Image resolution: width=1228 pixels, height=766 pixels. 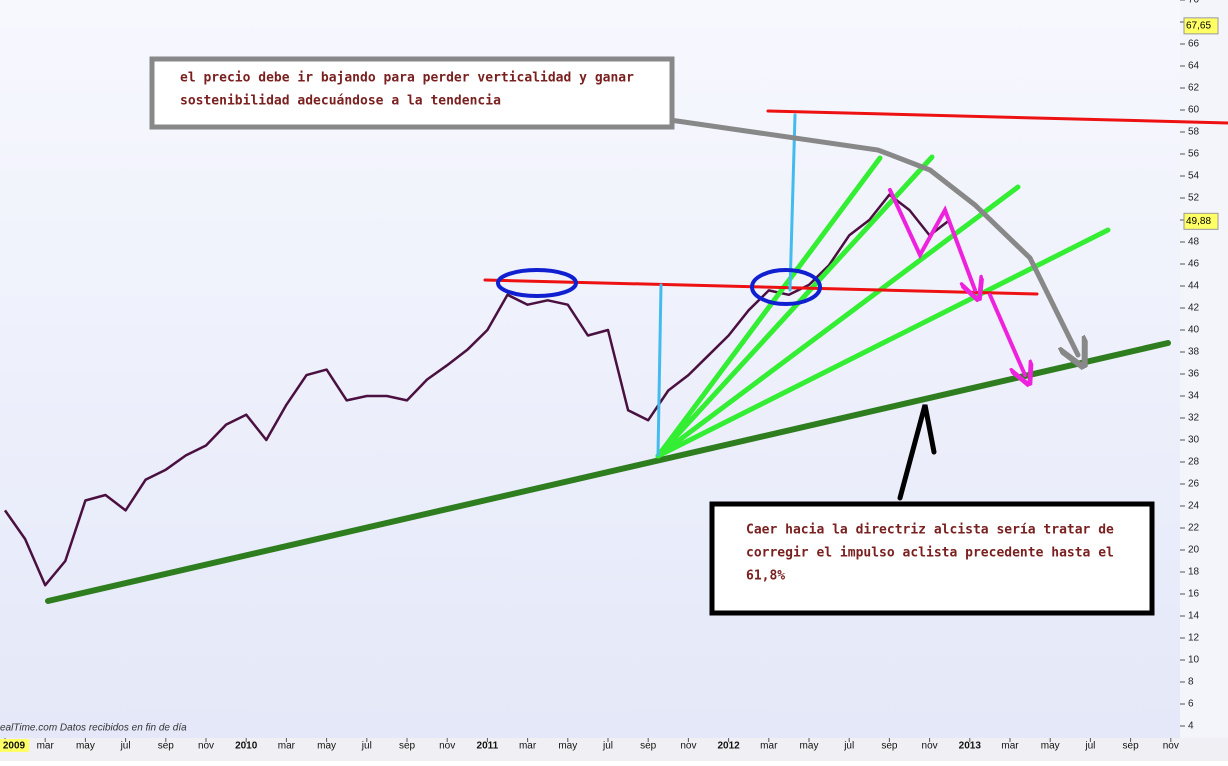 I want to click on x-label-bg, so click(x=14, y=745).